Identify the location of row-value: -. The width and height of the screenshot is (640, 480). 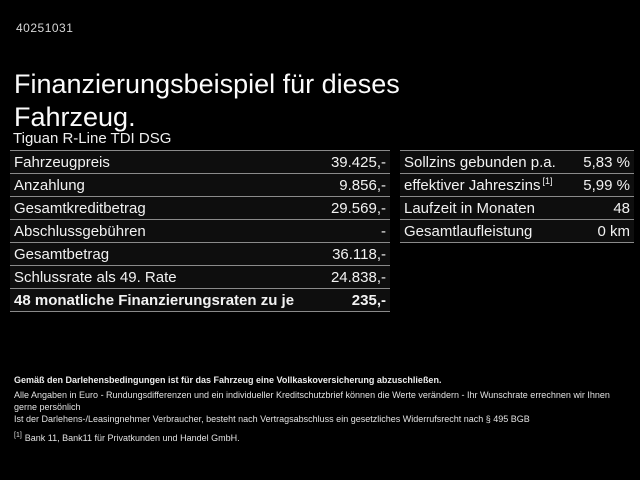
(383, 231).